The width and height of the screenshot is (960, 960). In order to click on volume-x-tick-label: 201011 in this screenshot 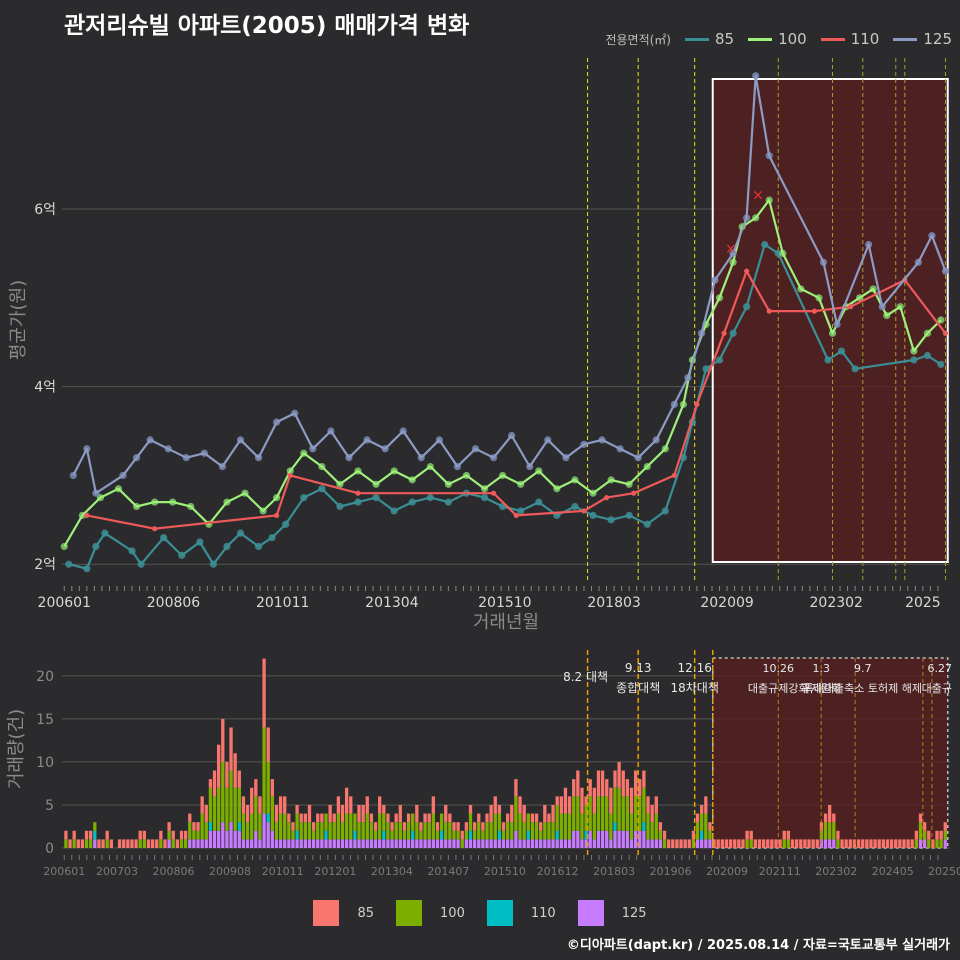, I will do `click(283, 871)`.